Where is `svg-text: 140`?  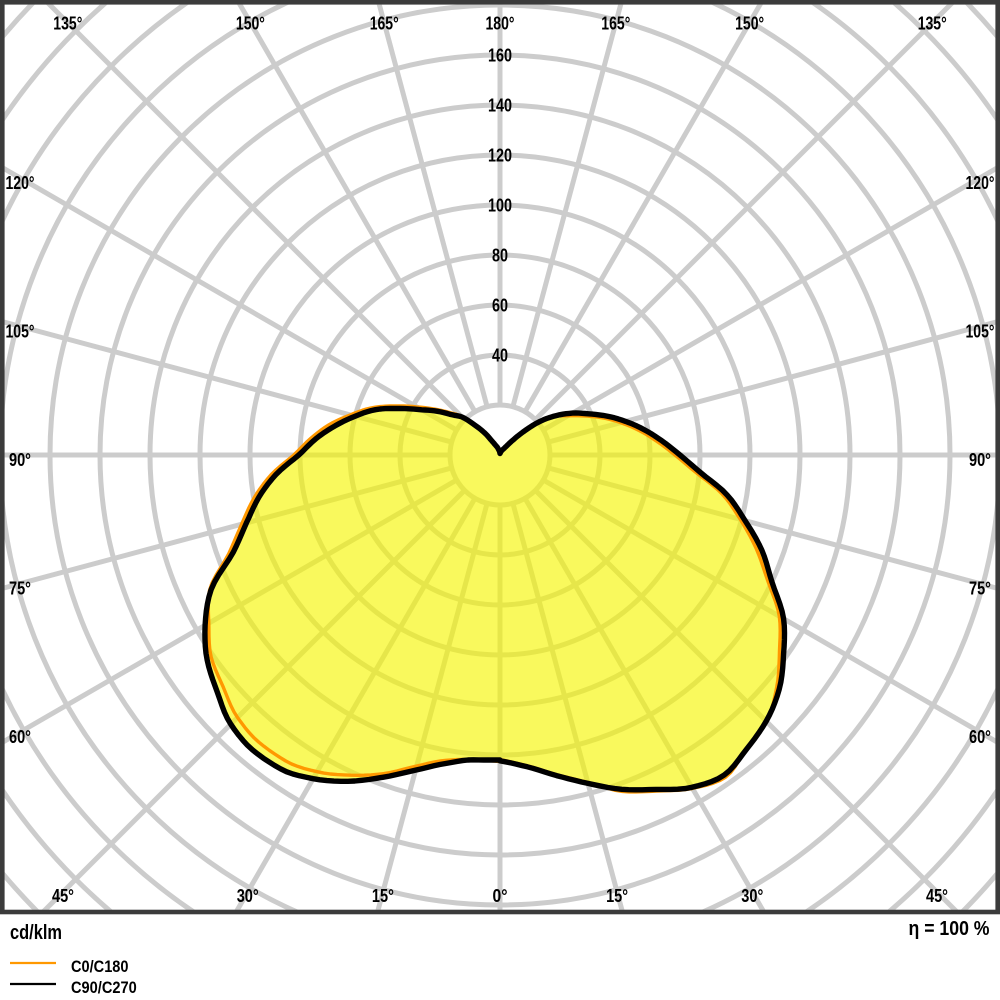 svg-text: 140 is located at coordinates (500, 106).